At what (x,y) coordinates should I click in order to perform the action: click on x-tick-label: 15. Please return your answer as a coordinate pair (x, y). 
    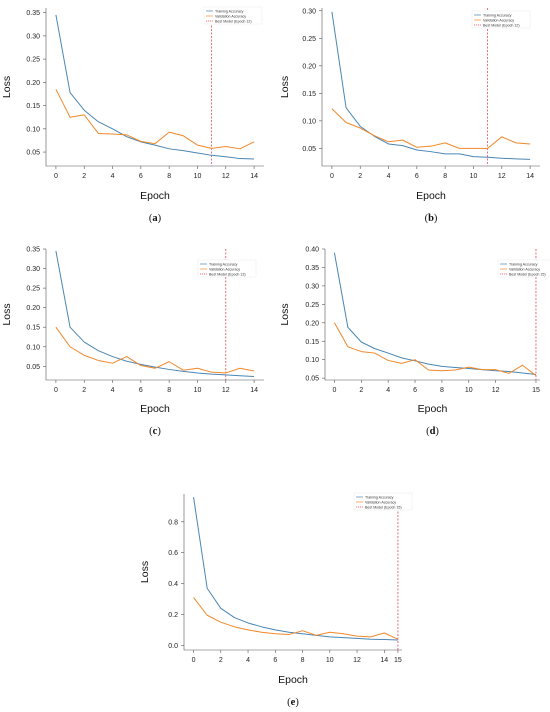
    Looking at the image, I should click on (398, 660).